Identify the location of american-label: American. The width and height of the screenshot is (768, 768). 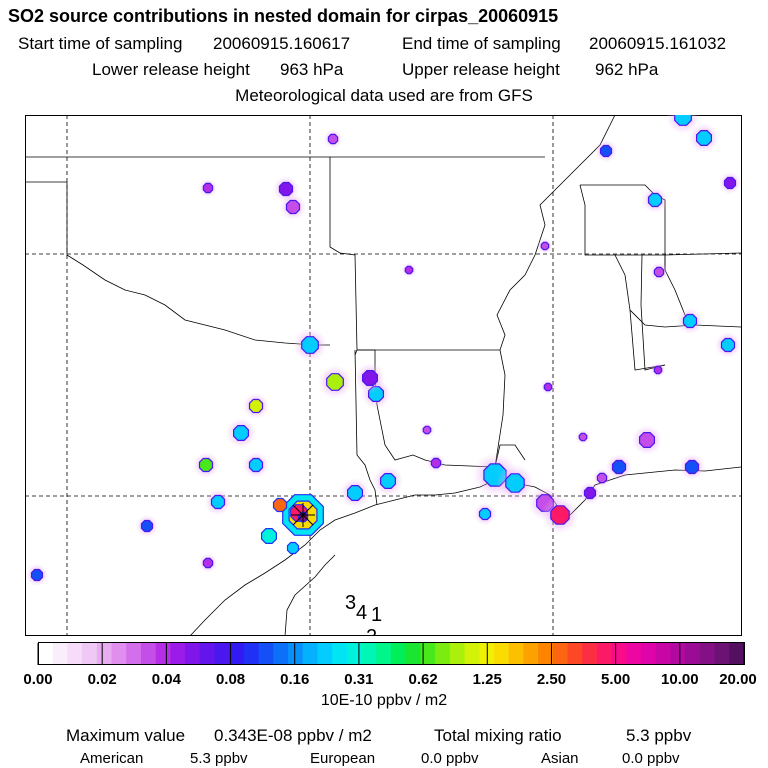
(112, 758).